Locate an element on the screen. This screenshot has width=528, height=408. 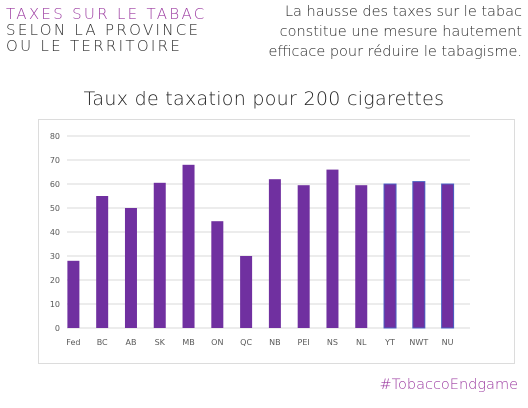
x-tick-label: NS is located at coordinates (332, 342).